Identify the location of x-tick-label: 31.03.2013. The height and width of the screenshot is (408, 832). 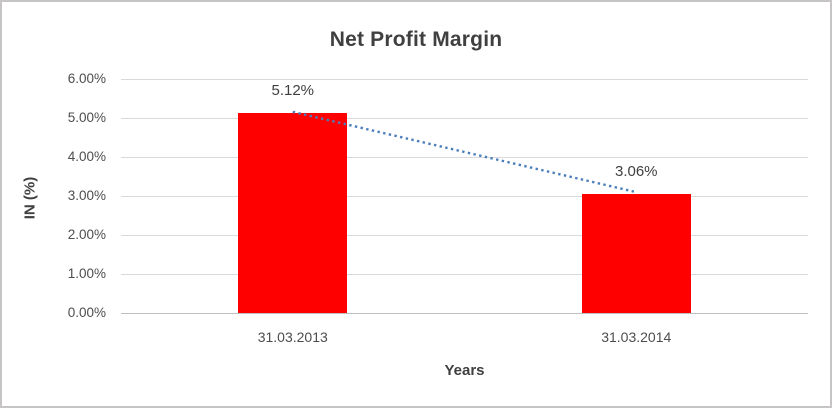
(292, 337).